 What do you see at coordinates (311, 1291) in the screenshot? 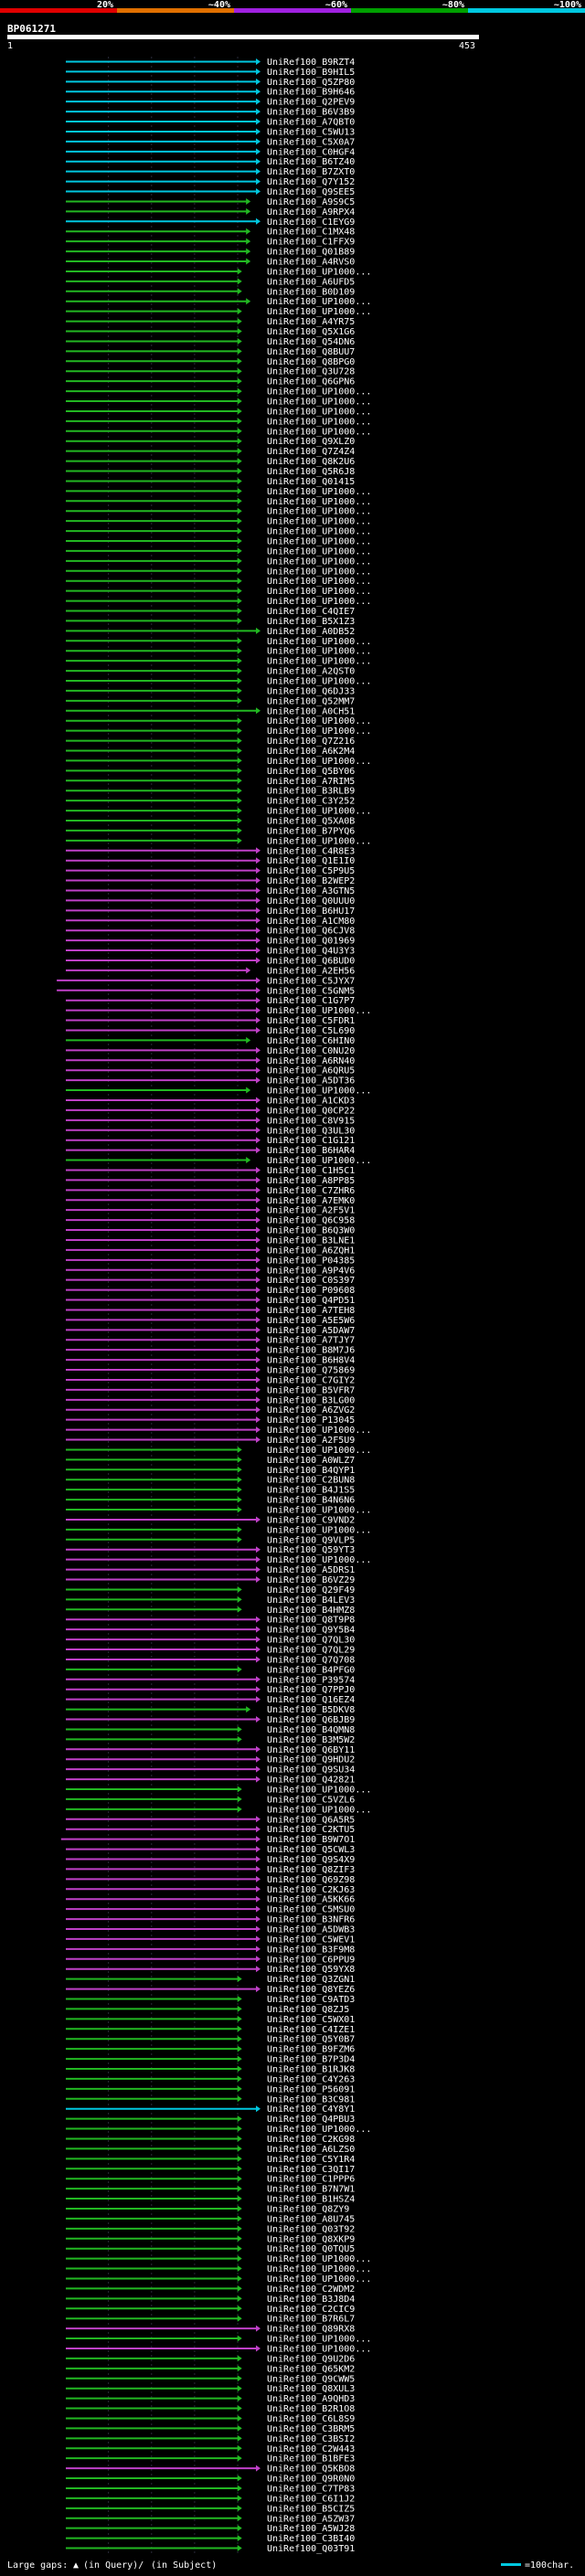
I see `hit-label: UniRef100_P09608` at bounding box center [311, 1291].